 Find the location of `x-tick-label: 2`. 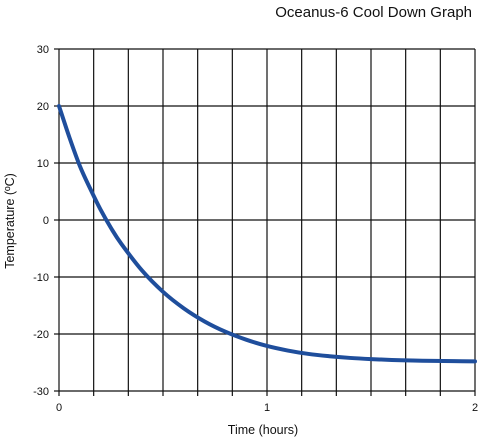

x-tick-label: 2 is located at coordinates (475, 408).